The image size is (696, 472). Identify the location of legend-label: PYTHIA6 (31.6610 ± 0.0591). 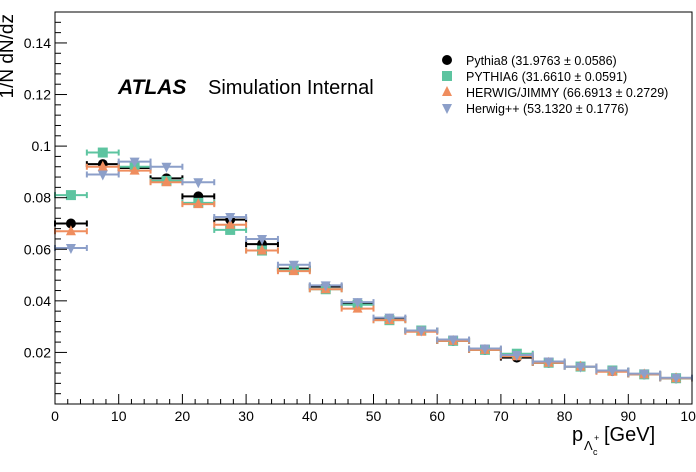
(546, 77).